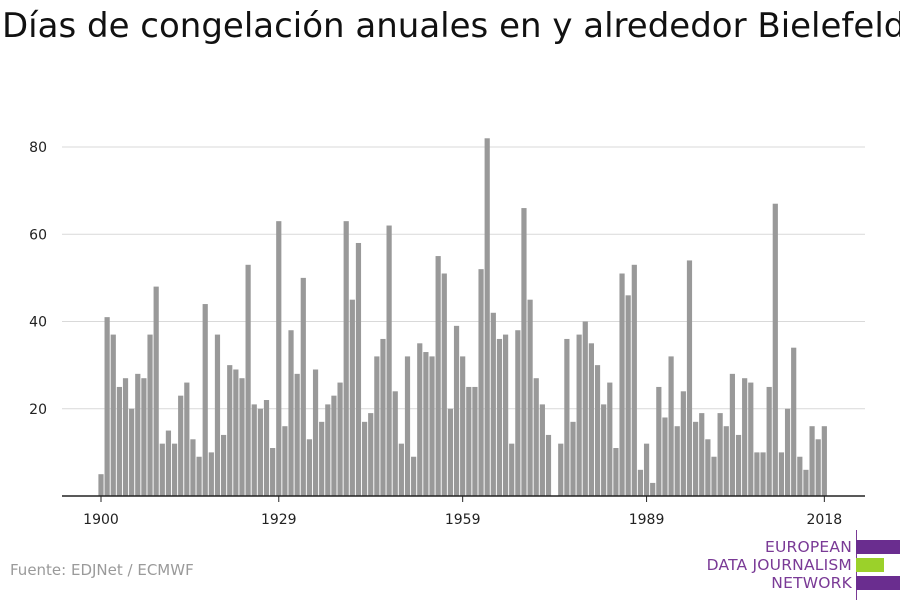  I want to click on bar-1925, so click(254, 450).